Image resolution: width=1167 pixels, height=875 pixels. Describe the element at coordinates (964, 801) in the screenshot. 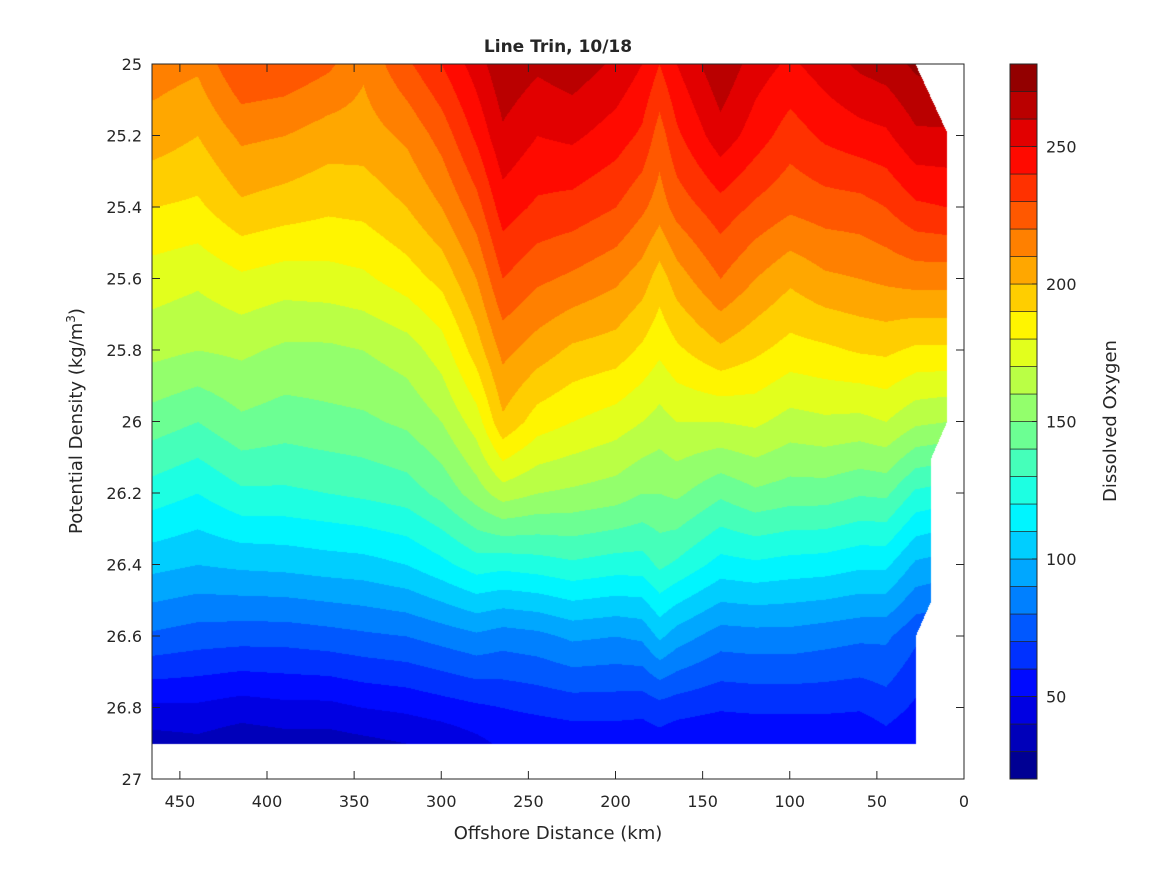

I see `x-tick-label: 0` at that location.